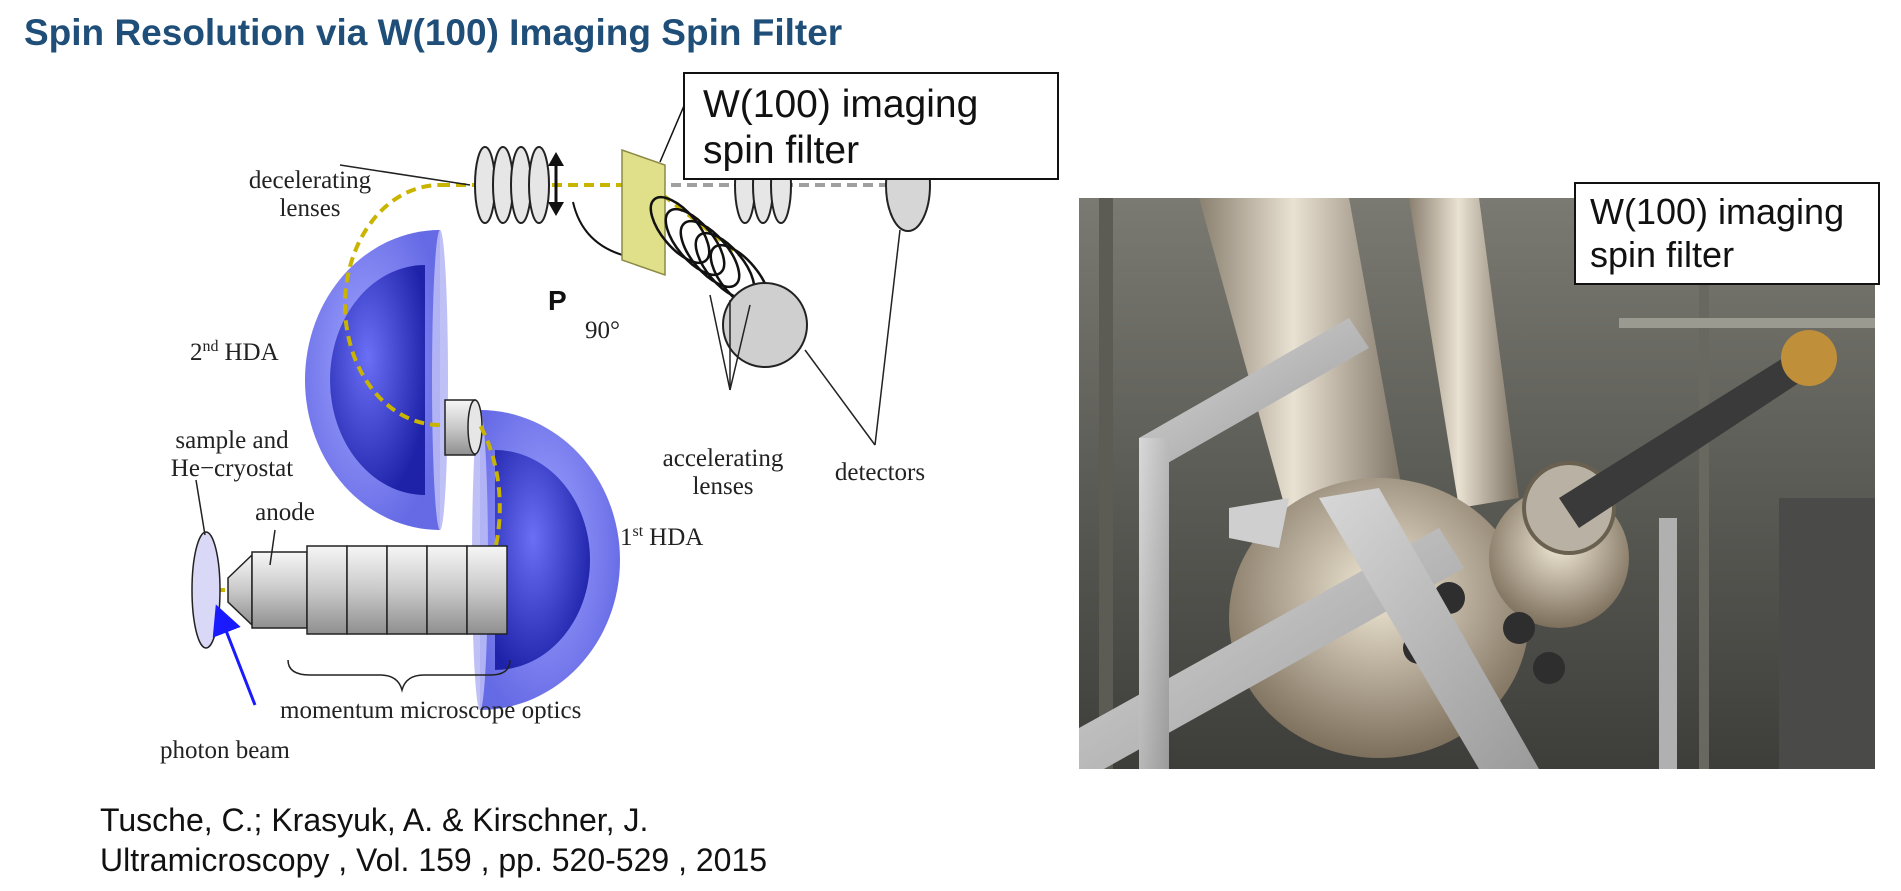  I want to click on sample-label-line1: sample and, so click(232, 440).